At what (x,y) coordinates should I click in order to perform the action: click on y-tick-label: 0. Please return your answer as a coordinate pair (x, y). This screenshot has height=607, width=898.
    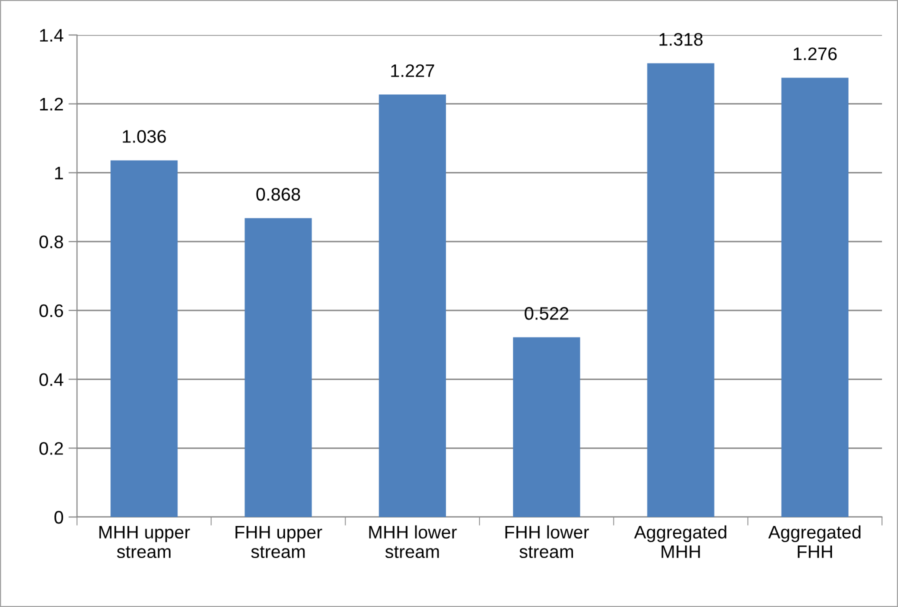
    Looking at the image, I should click on (59, 517).